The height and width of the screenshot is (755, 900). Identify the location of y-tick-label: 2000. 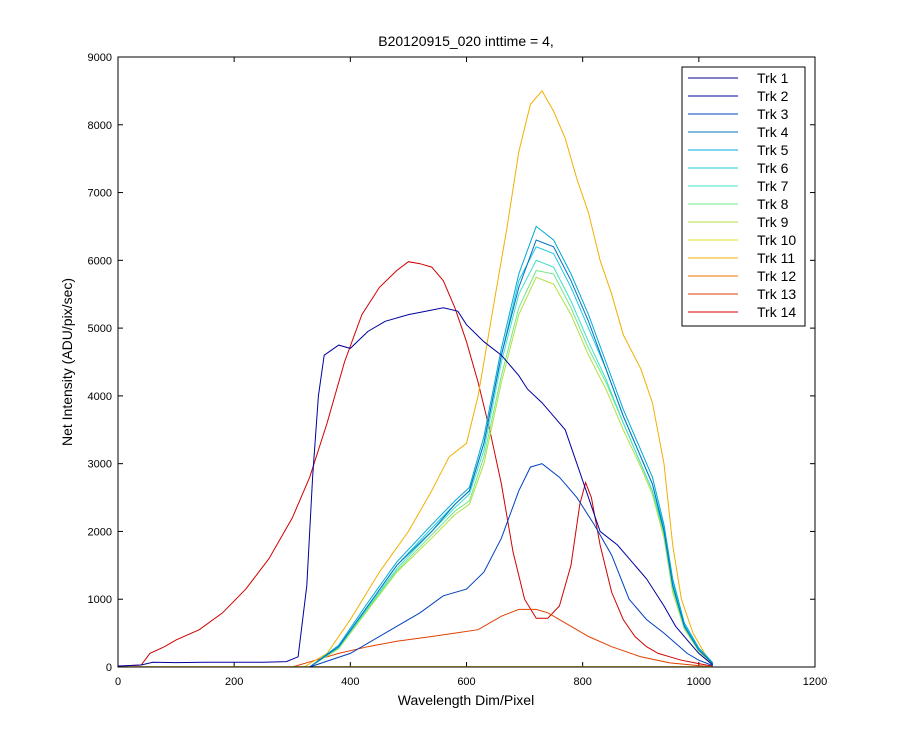
(100, 532).